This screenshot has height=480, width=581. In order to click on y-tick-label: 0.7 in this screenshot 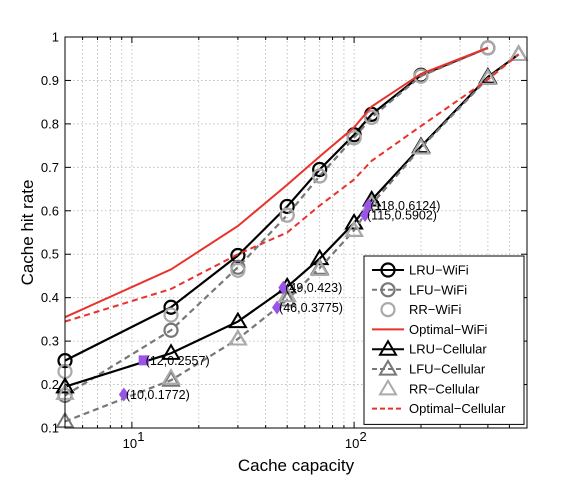, I will do `click(50, 167)`.